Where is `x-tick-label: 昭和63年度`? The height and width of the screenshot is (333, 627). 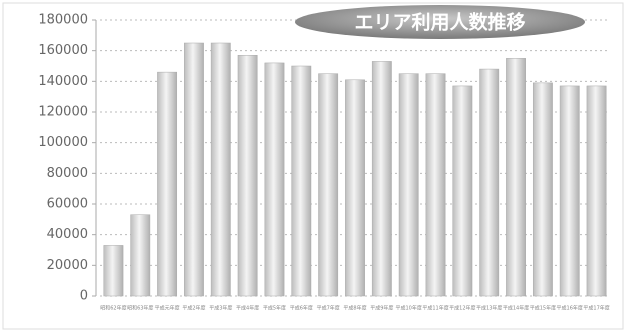 x-tick-label: 昭和63年度 is located at coordinates (140, 308).